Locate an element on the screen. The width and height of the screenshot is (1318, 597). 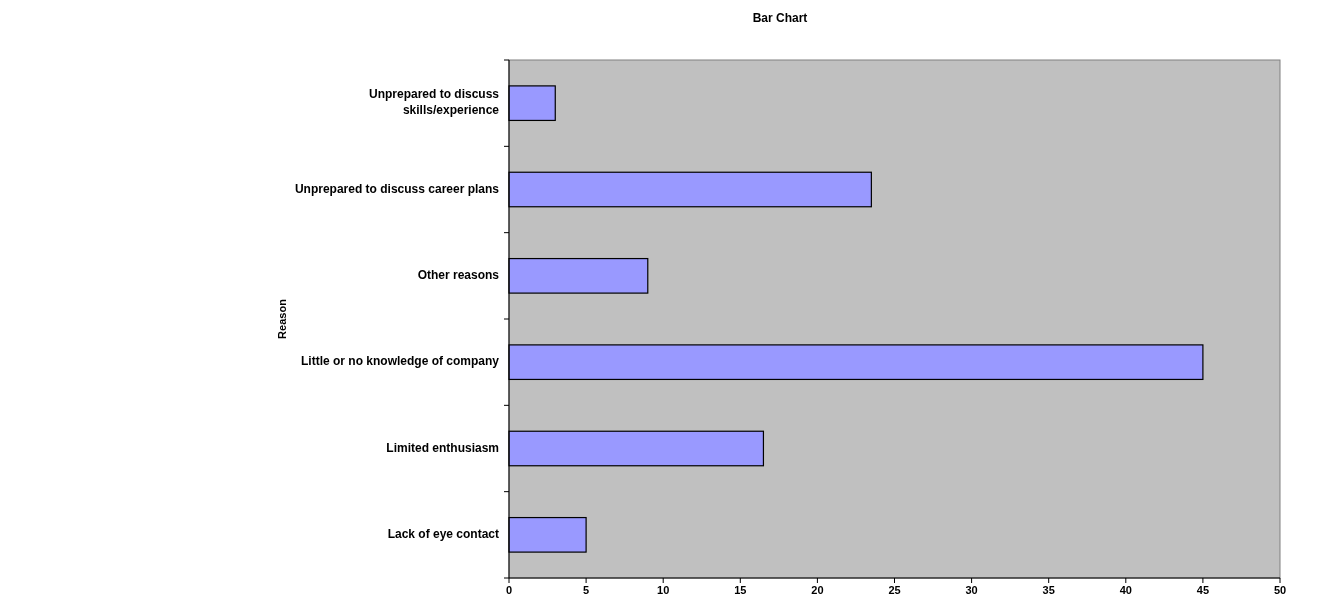
y-tick-label: Other reasons is located at coordinates (458, 275).